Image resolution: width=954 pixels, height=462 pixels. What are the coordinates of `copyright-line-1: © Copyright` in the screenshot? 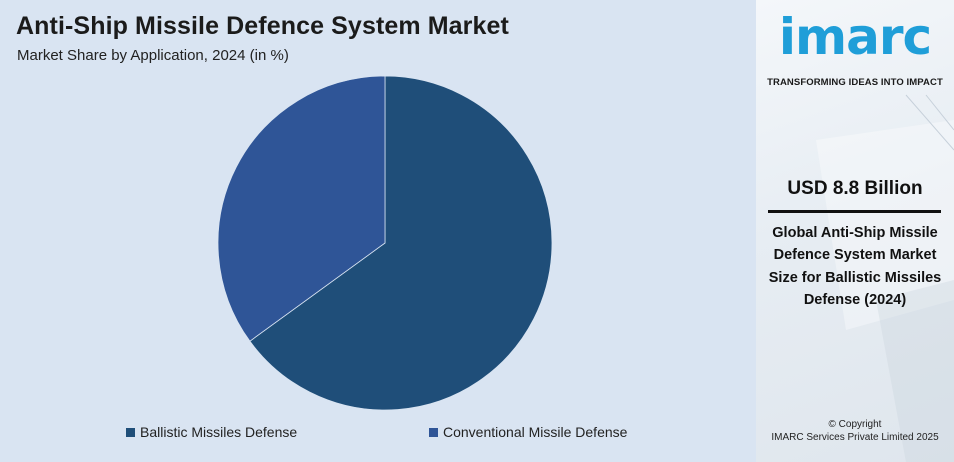 It's located at (855, 424).